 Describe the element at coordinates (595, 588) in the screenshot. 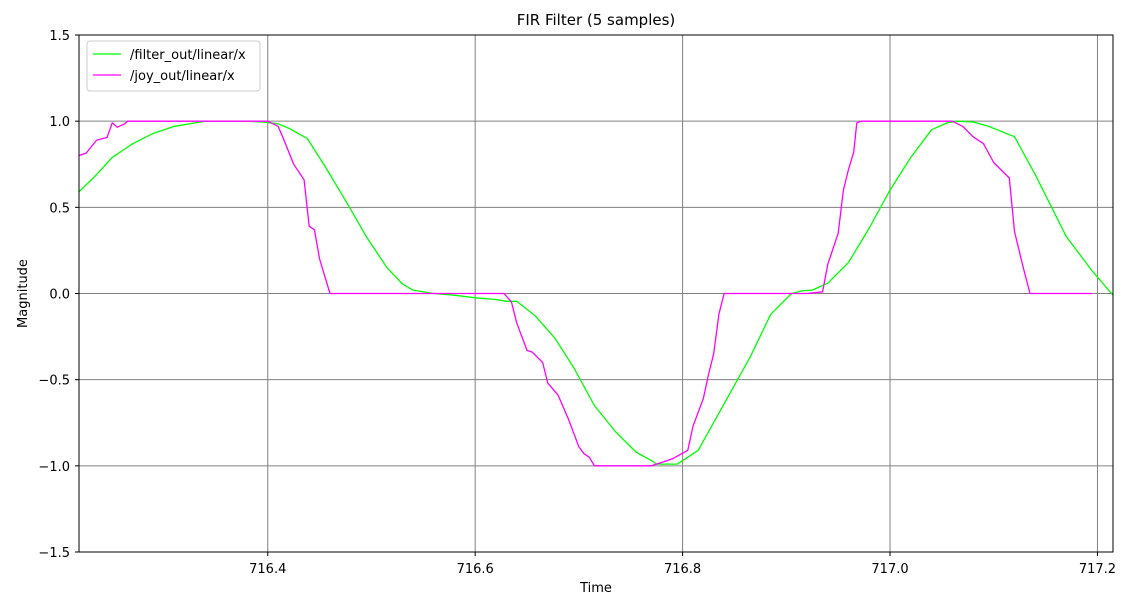

I see `x-axis-label: Time` at that location.